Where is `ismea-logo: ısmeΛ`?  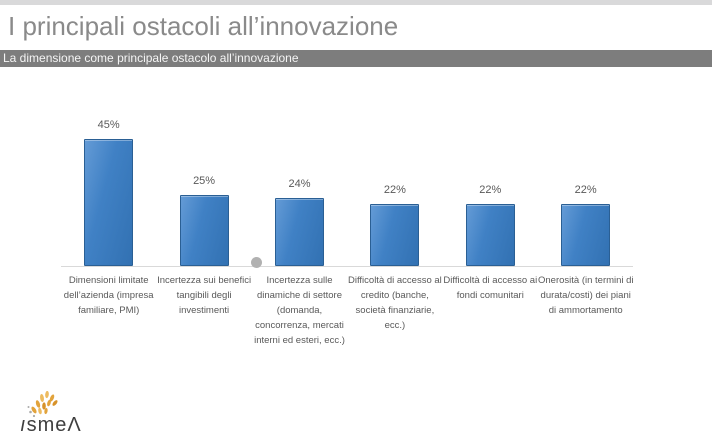 ismea-logo: ısmeΛ is located at coordinates (80, 413).